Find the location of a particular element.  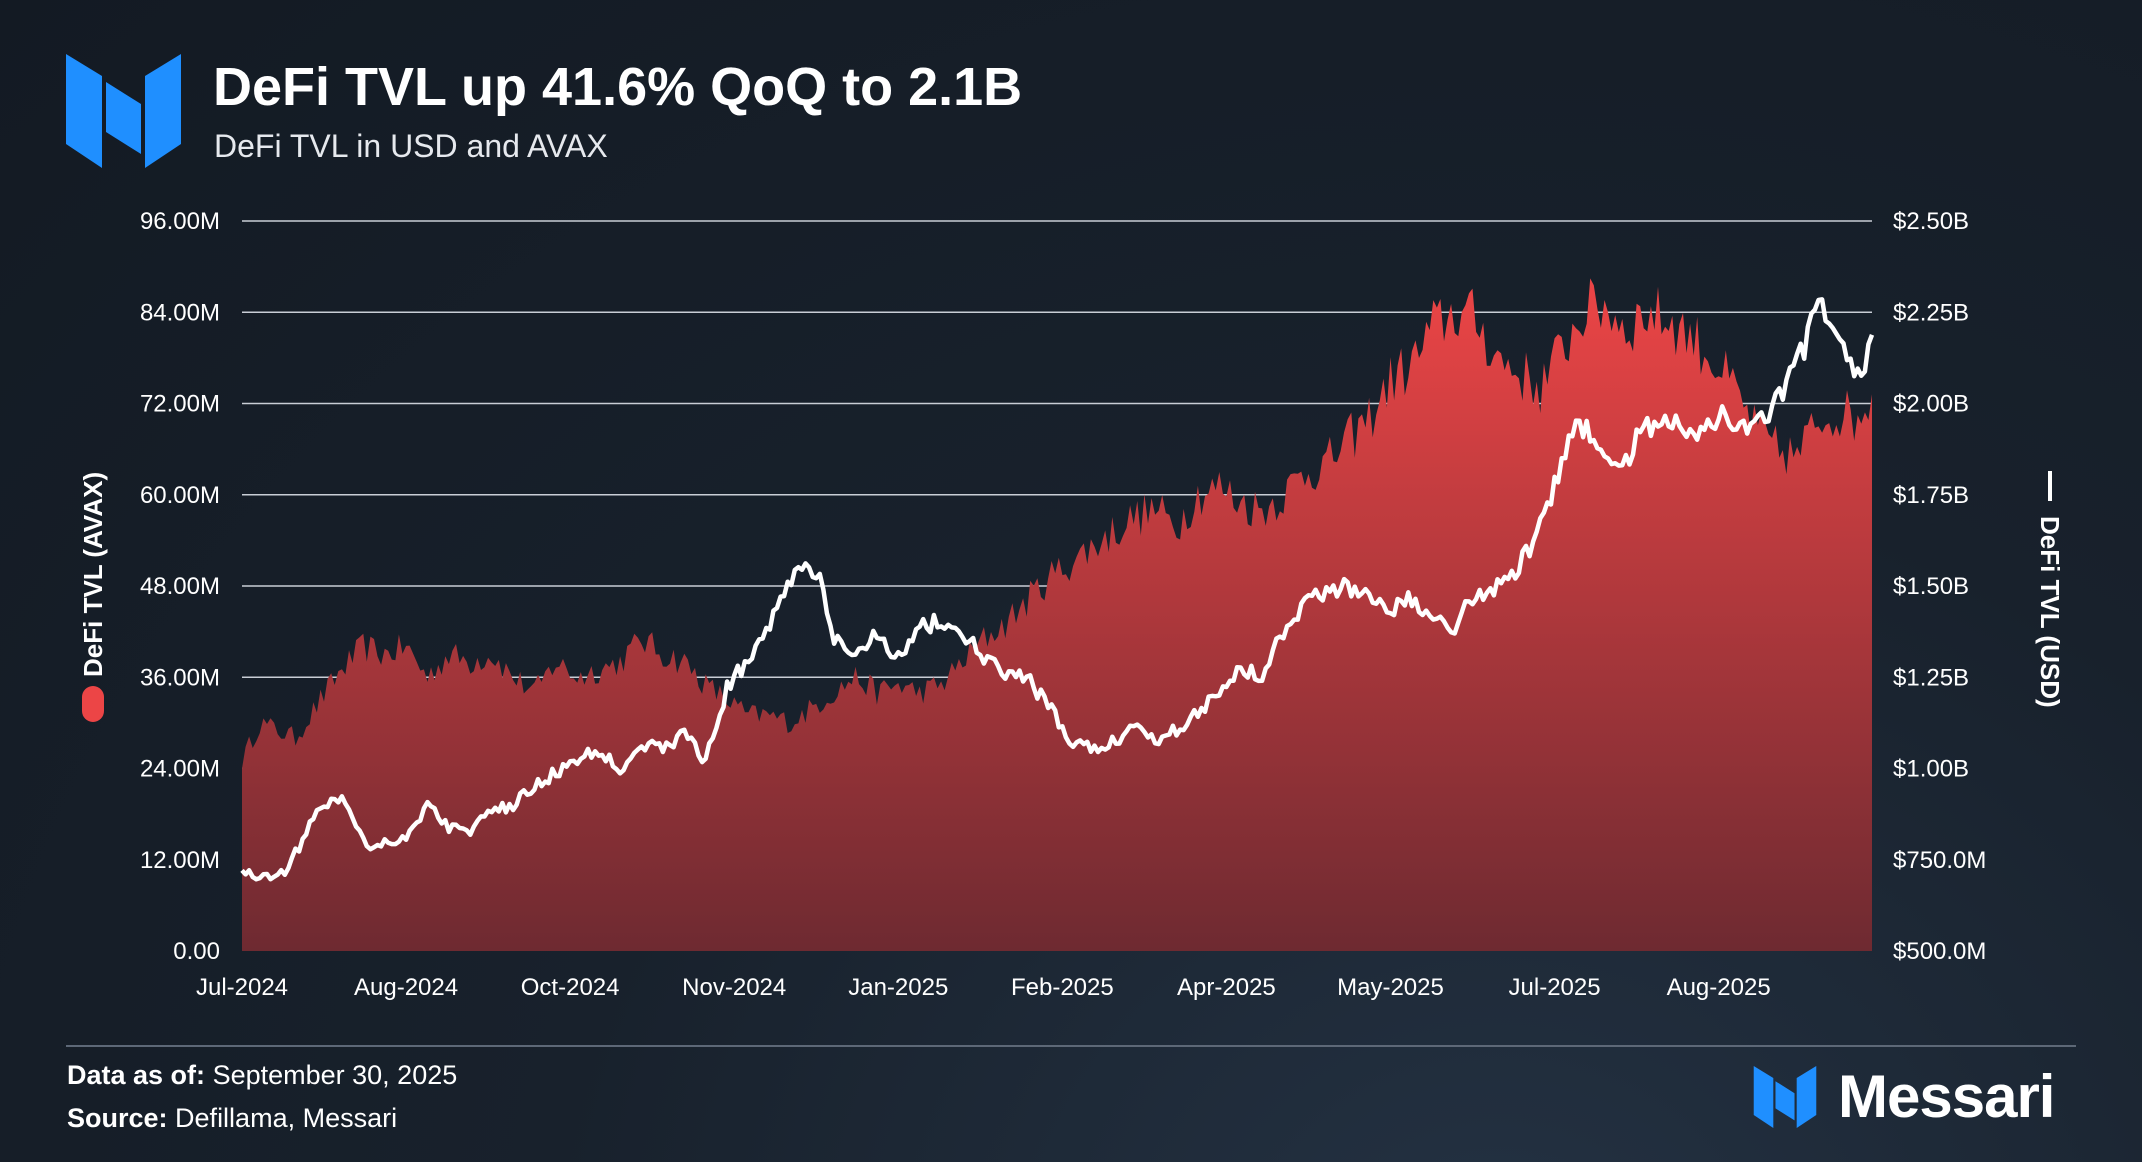

left-tick-label: 12.00M is located at coordinates (180, 860).